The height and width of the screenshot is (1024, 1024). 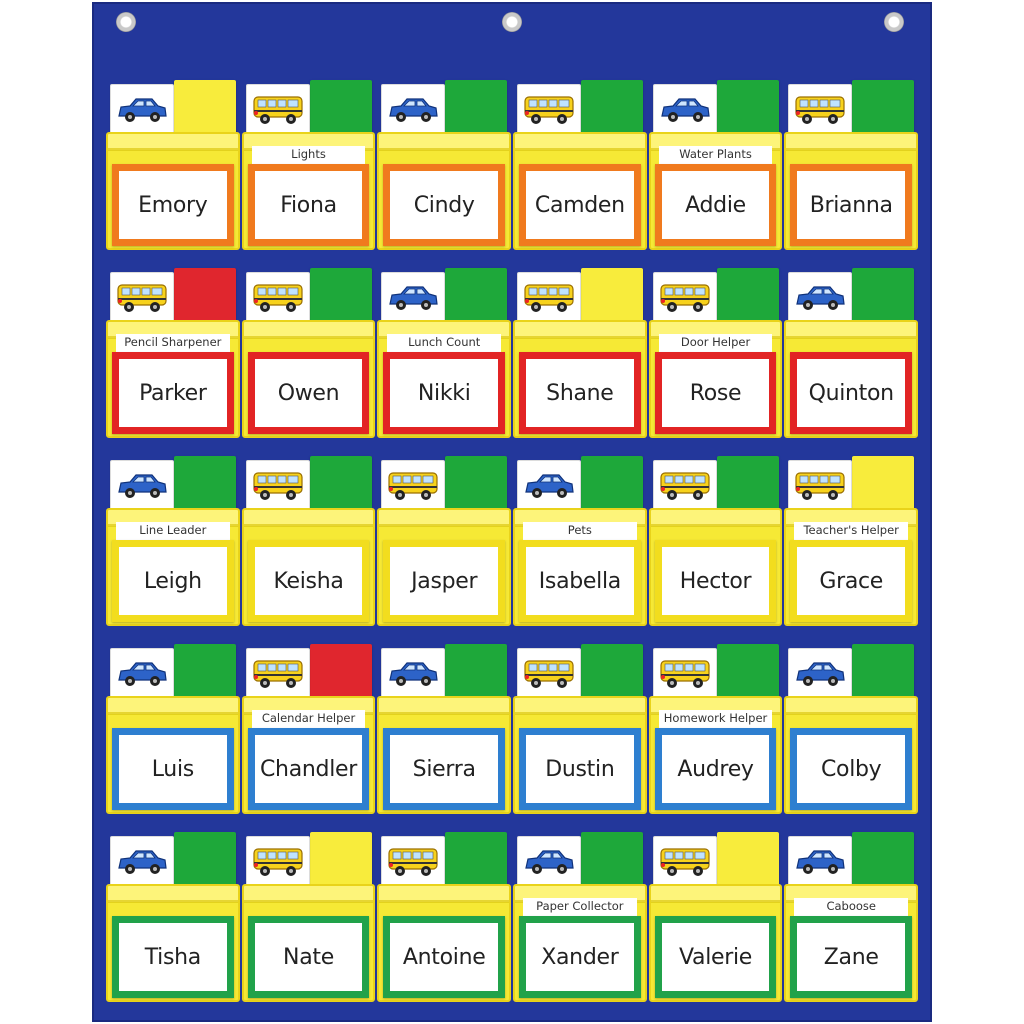 I want to click on name-card: Emory, so click(x=173, y=205).